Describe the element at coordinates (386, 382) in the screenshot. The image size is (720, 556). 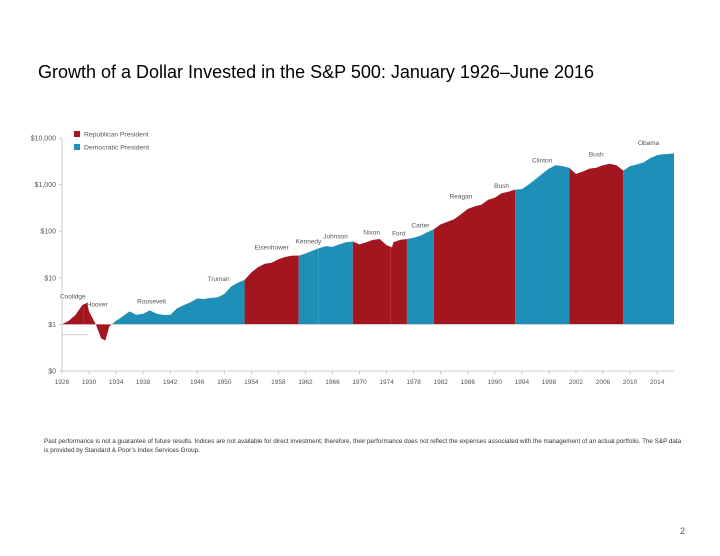
I see `x-tick-label: 1974` at that location.